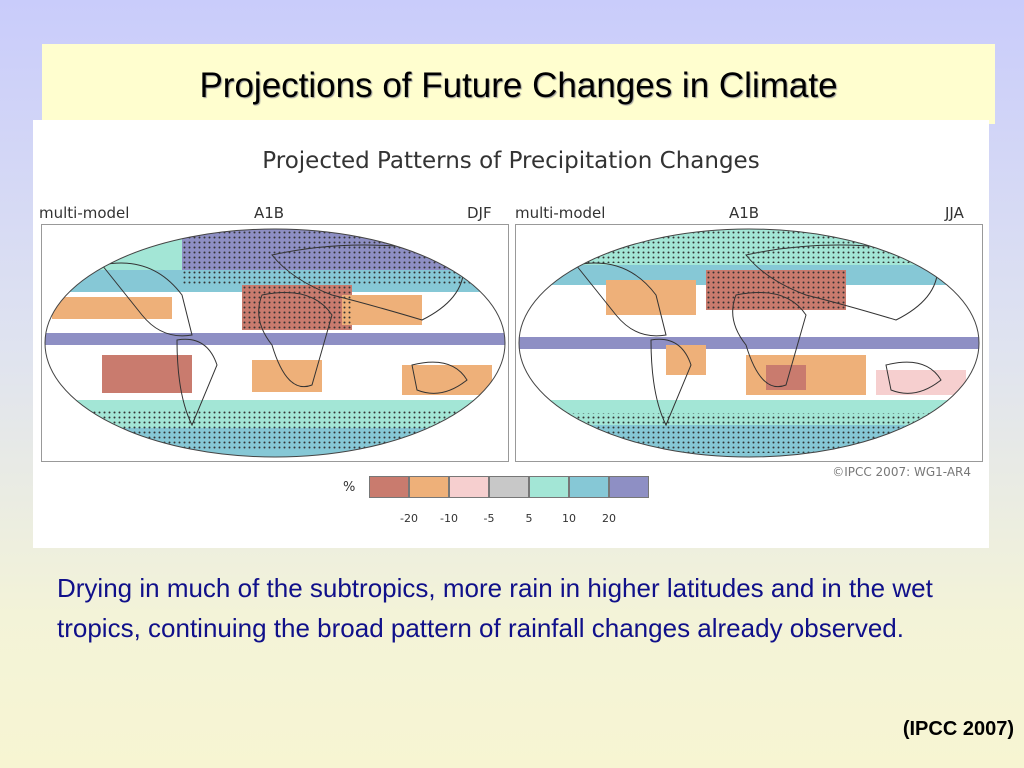  I want to click on source-citation: (IPCC 2007), so click(958, 729).